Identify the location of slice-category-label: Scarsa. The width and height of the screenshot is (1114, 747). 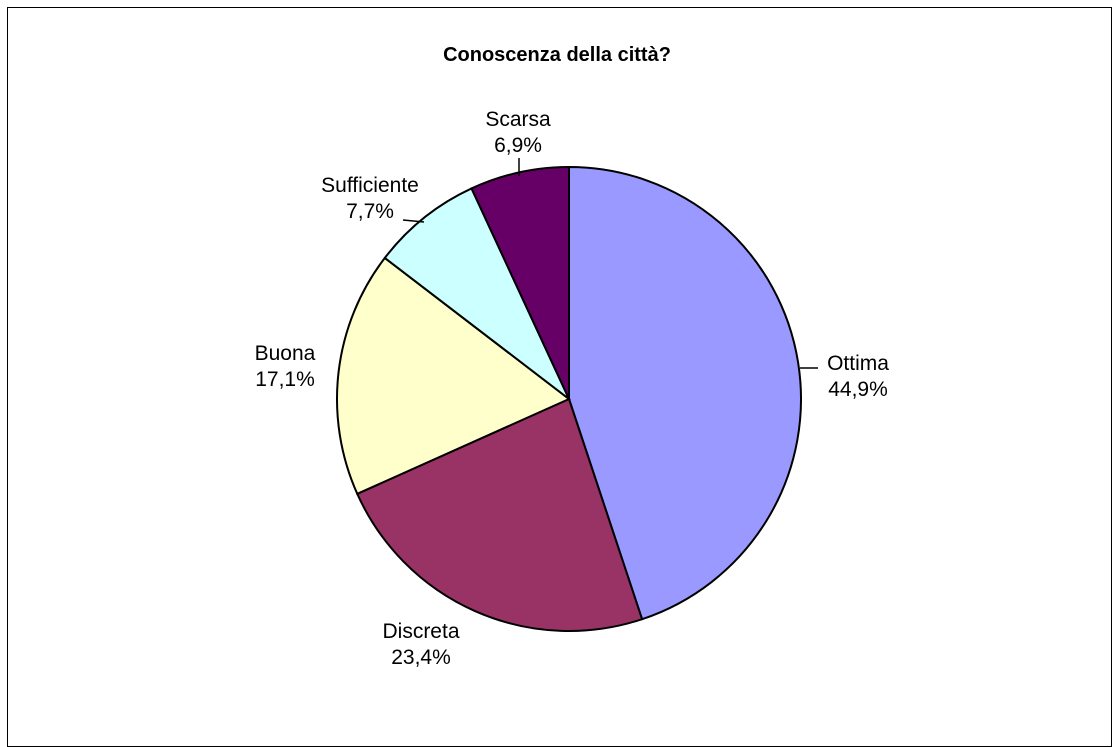
(518, 119).